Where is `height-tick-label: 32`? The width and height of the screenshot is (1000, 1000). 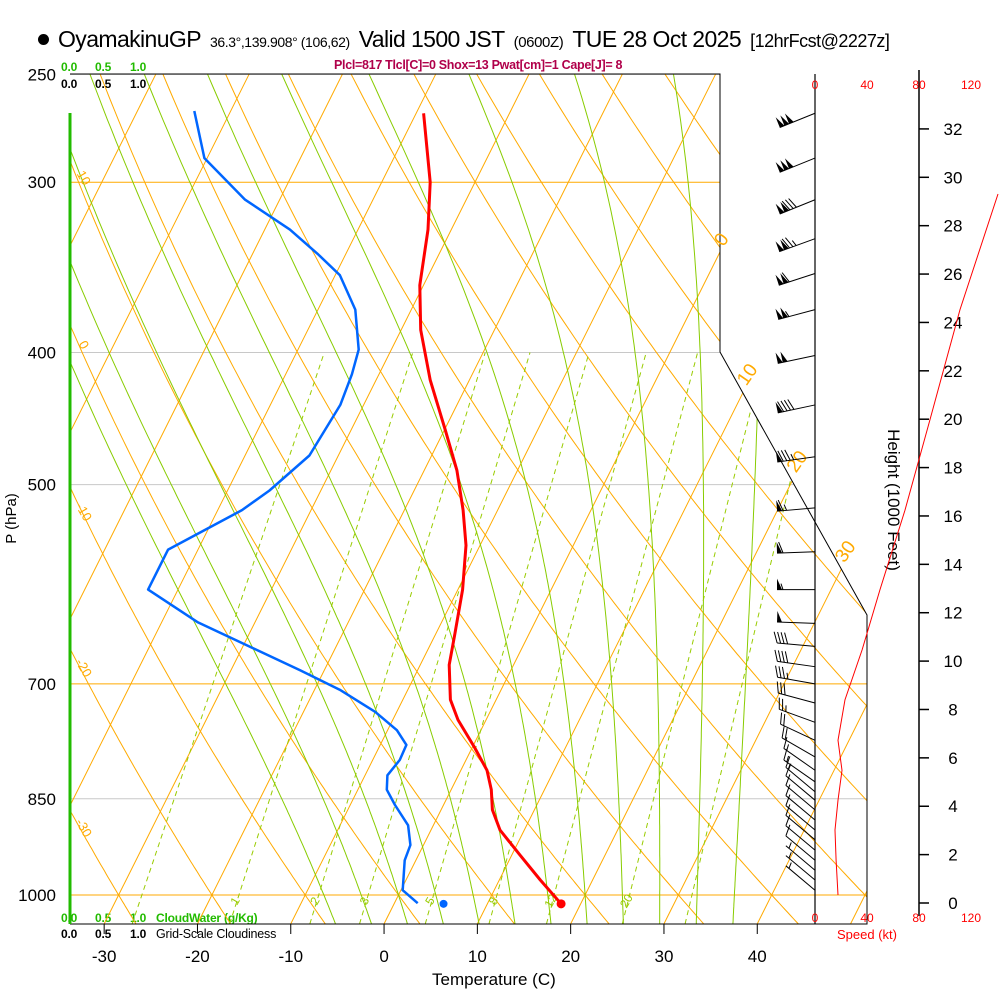 height-tick-label: 32 is located at coordinates (953, 129).